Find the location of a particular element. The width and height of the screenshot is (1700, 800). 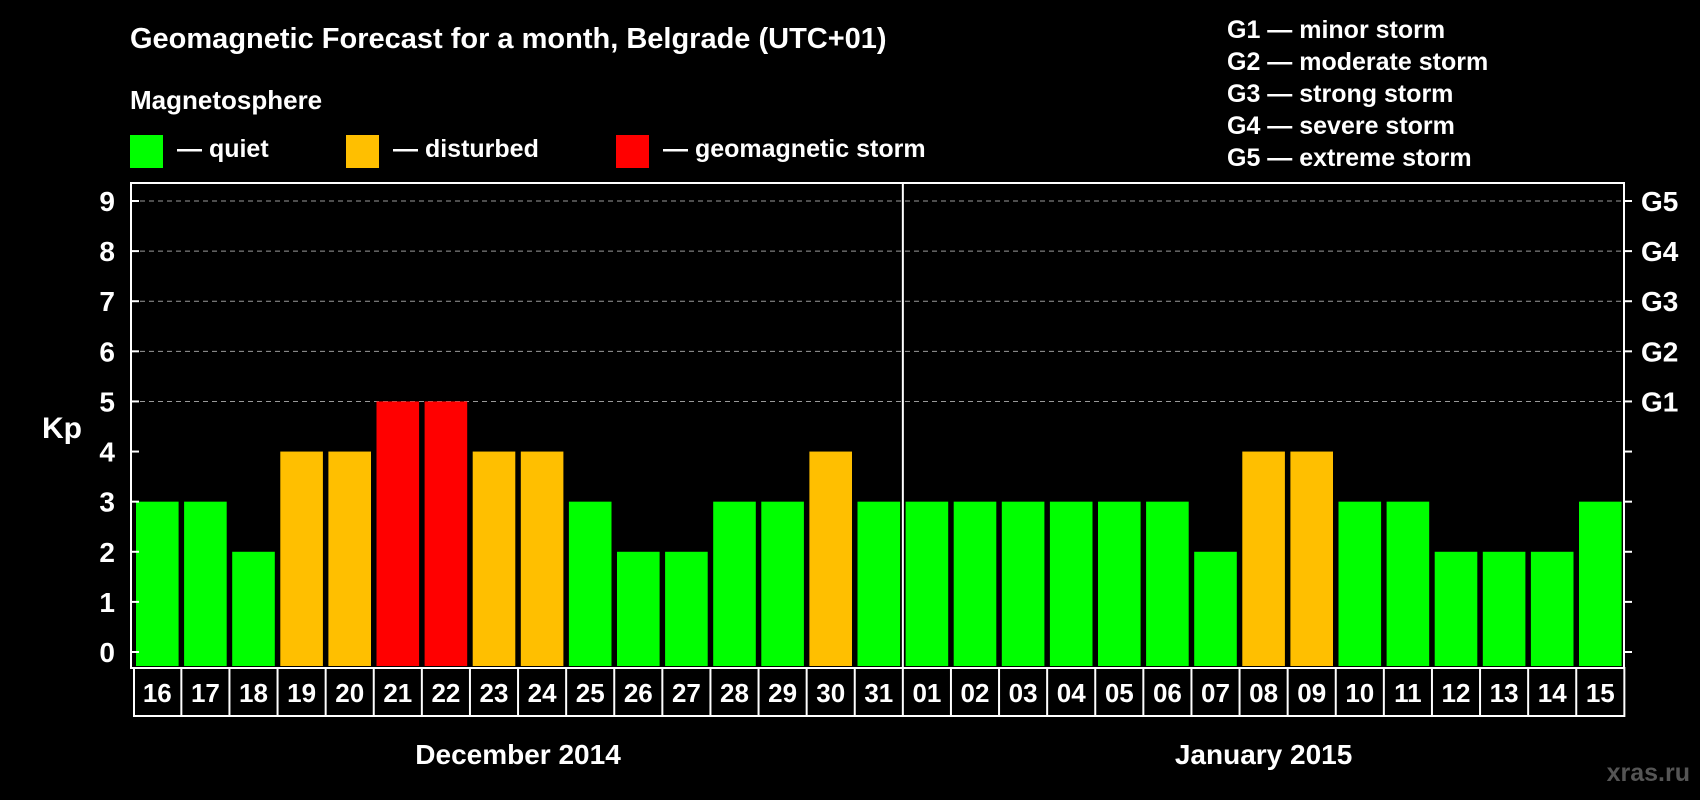

x-tick-label: 14 is located at coordinates (1552, 693).